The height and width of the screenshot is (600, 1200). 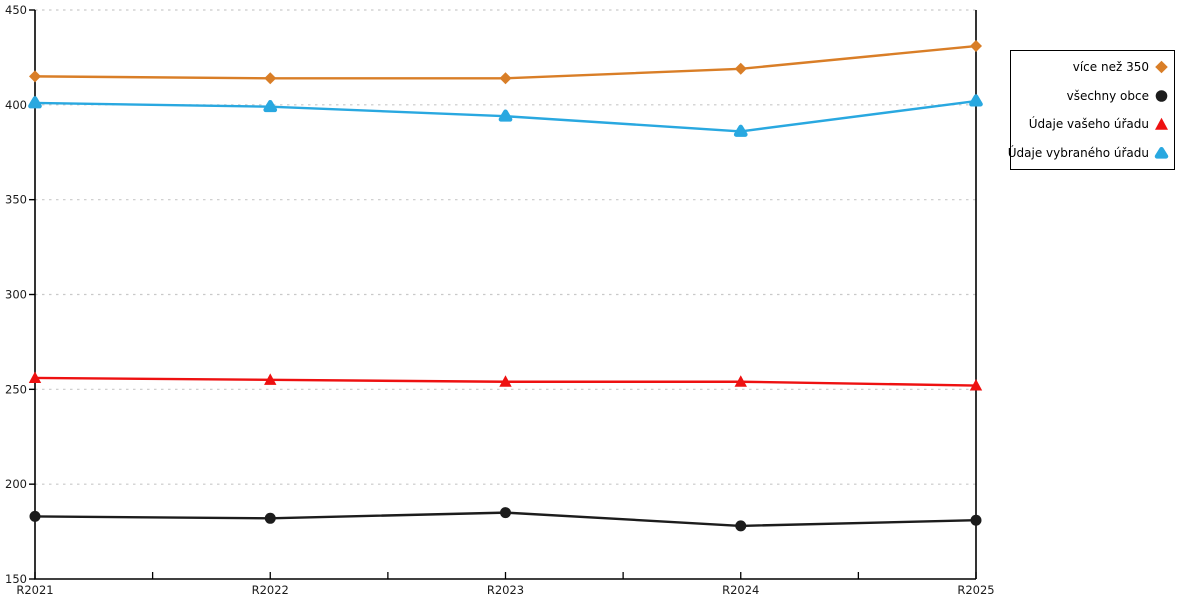 I want to click on legend-item-vsechny-obce: všechny obce, so click(x=1092, y=96).